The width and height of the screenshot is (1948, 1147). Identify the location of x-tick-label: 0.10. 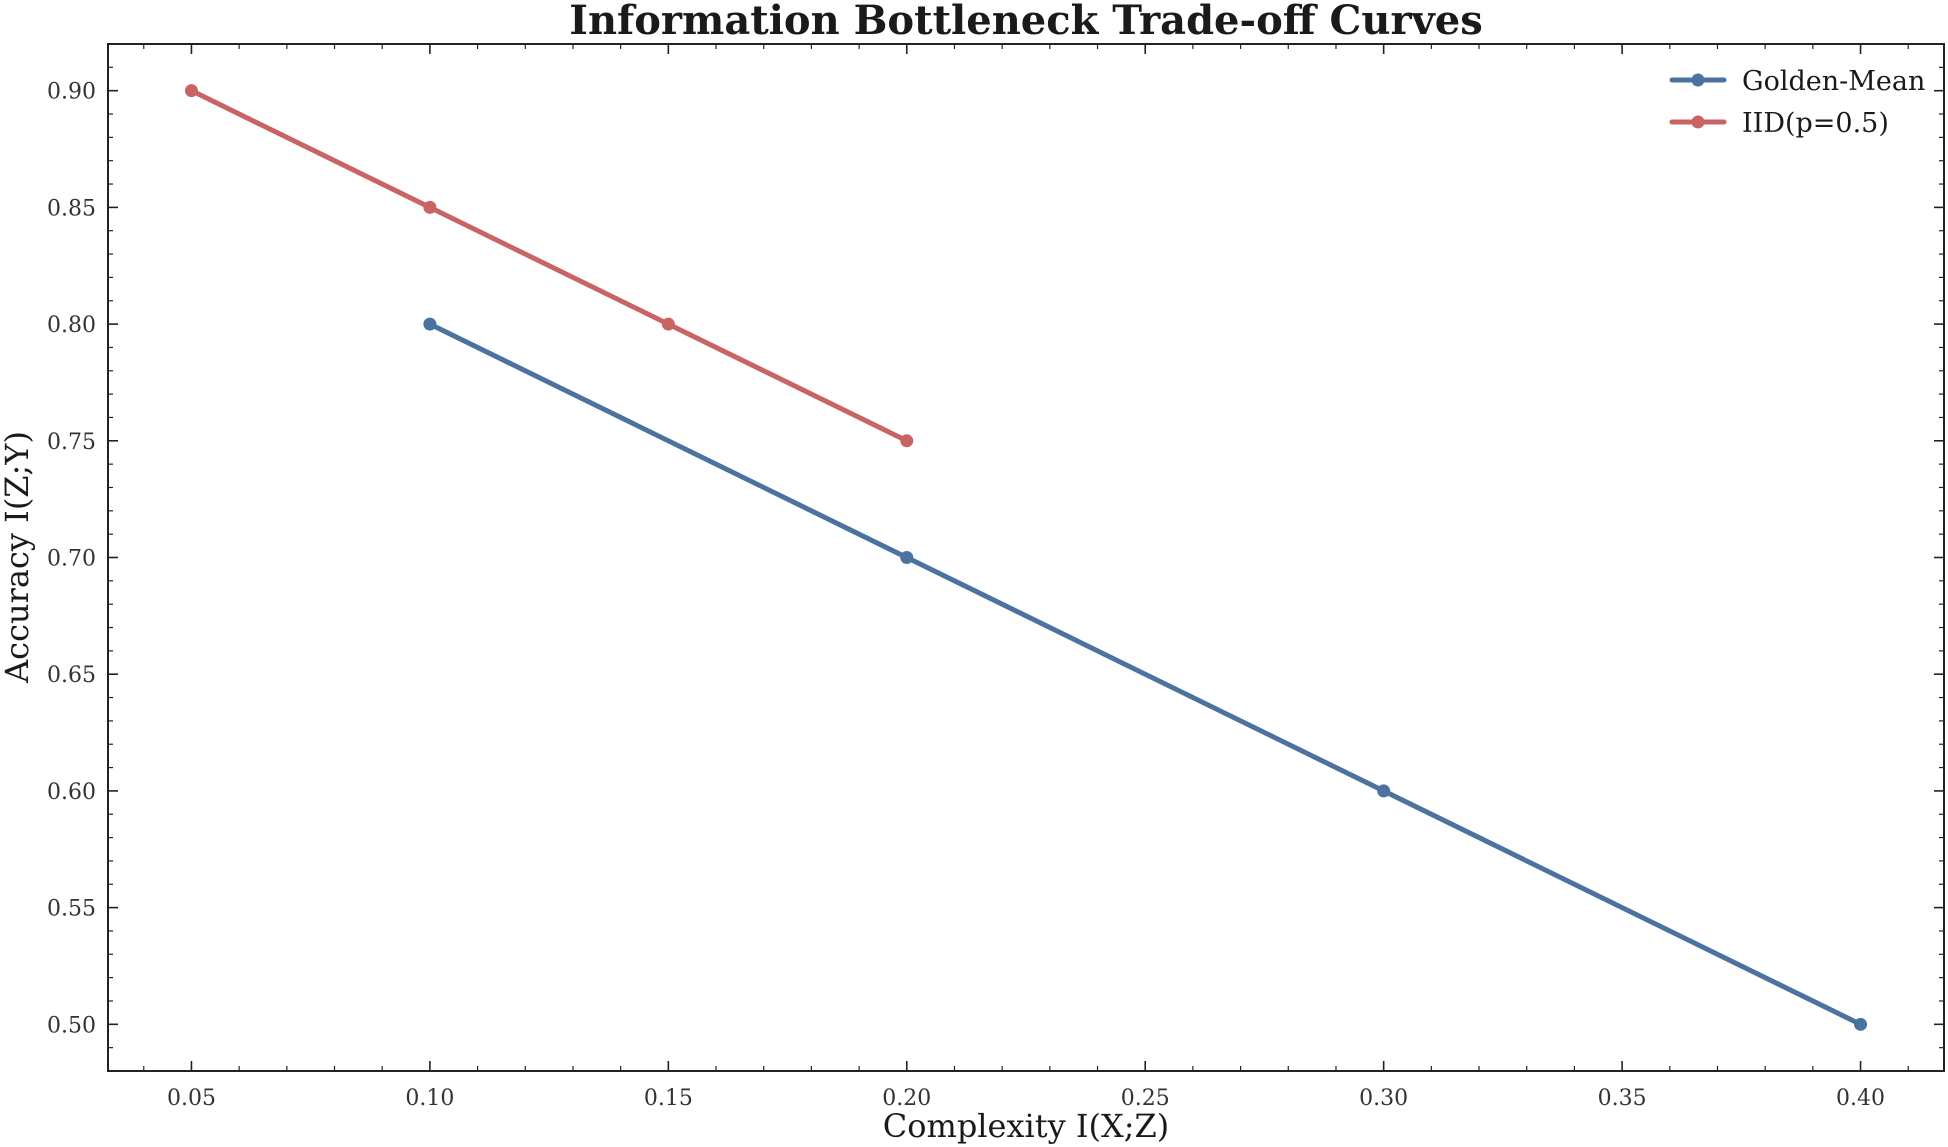
(429, 1098).